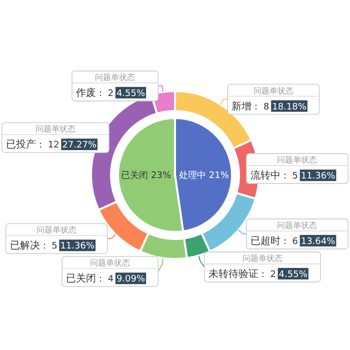  I want to click on slice-label: 未转待验证, so click(233, 274).